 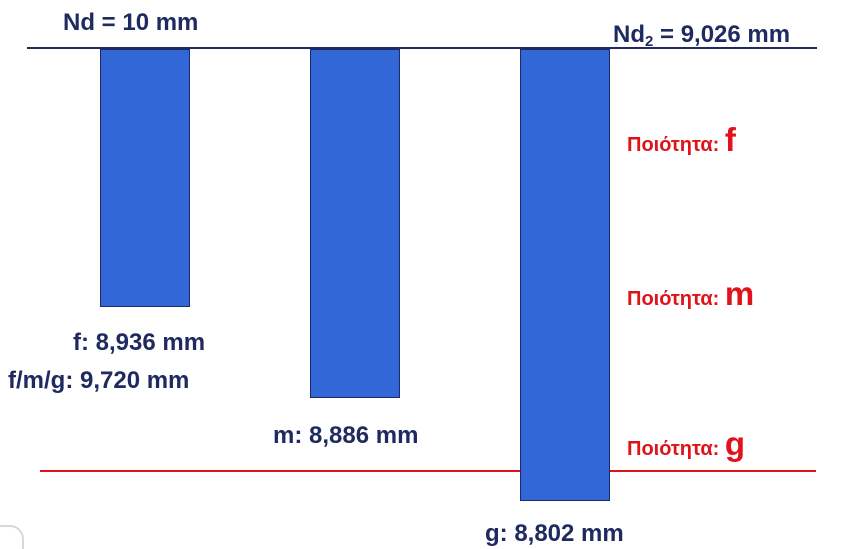 I want to click on quality-m-prefix: Ποιότητα:, so click(x=676, y=299).